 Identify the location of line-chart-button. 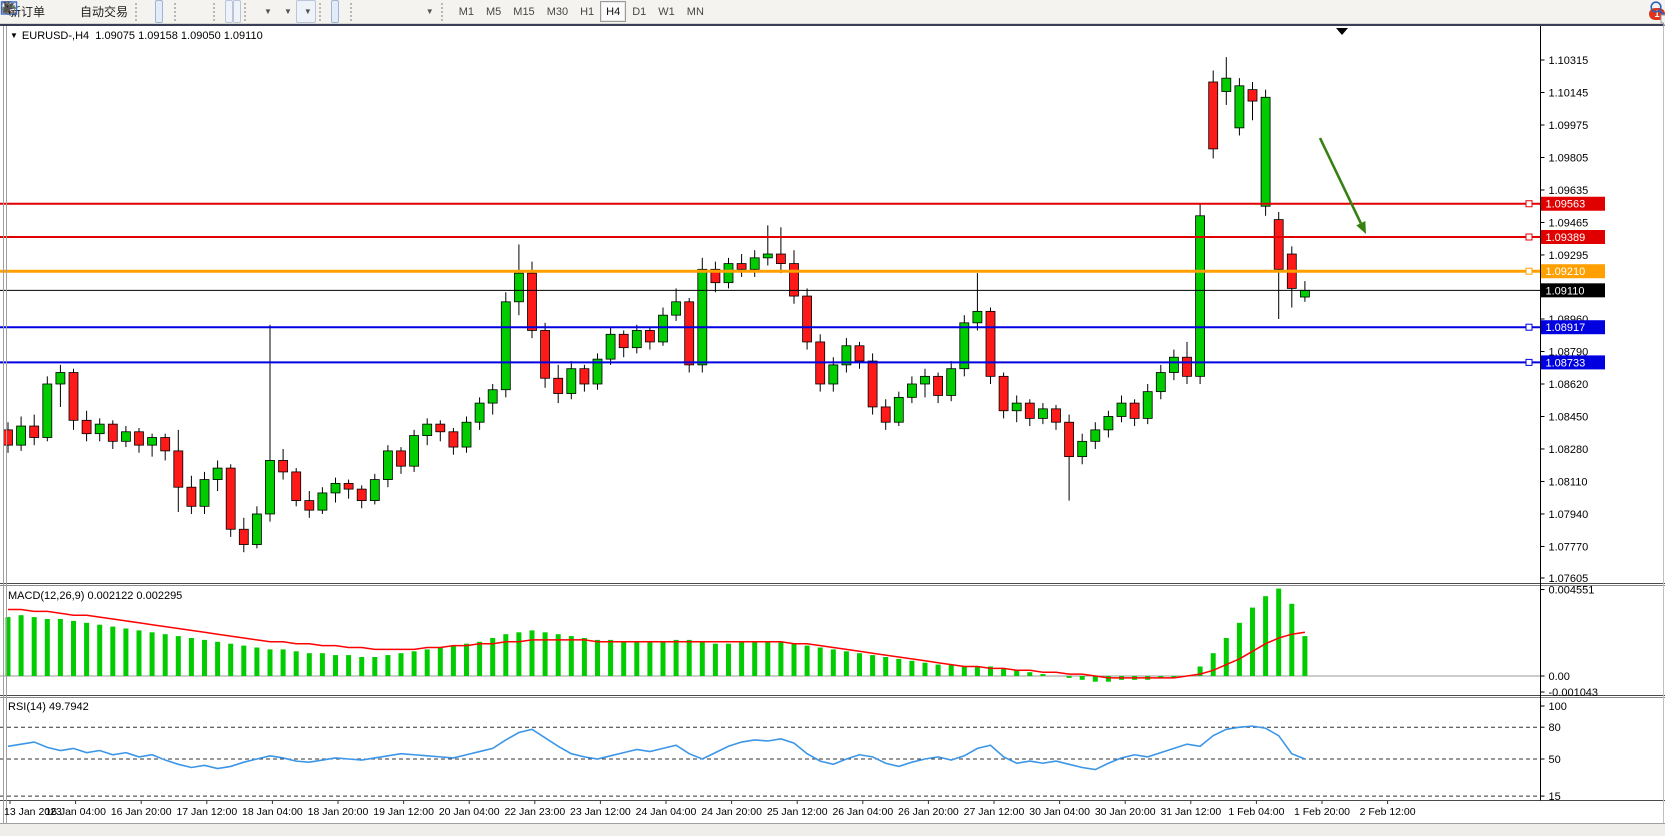
(86, 11).